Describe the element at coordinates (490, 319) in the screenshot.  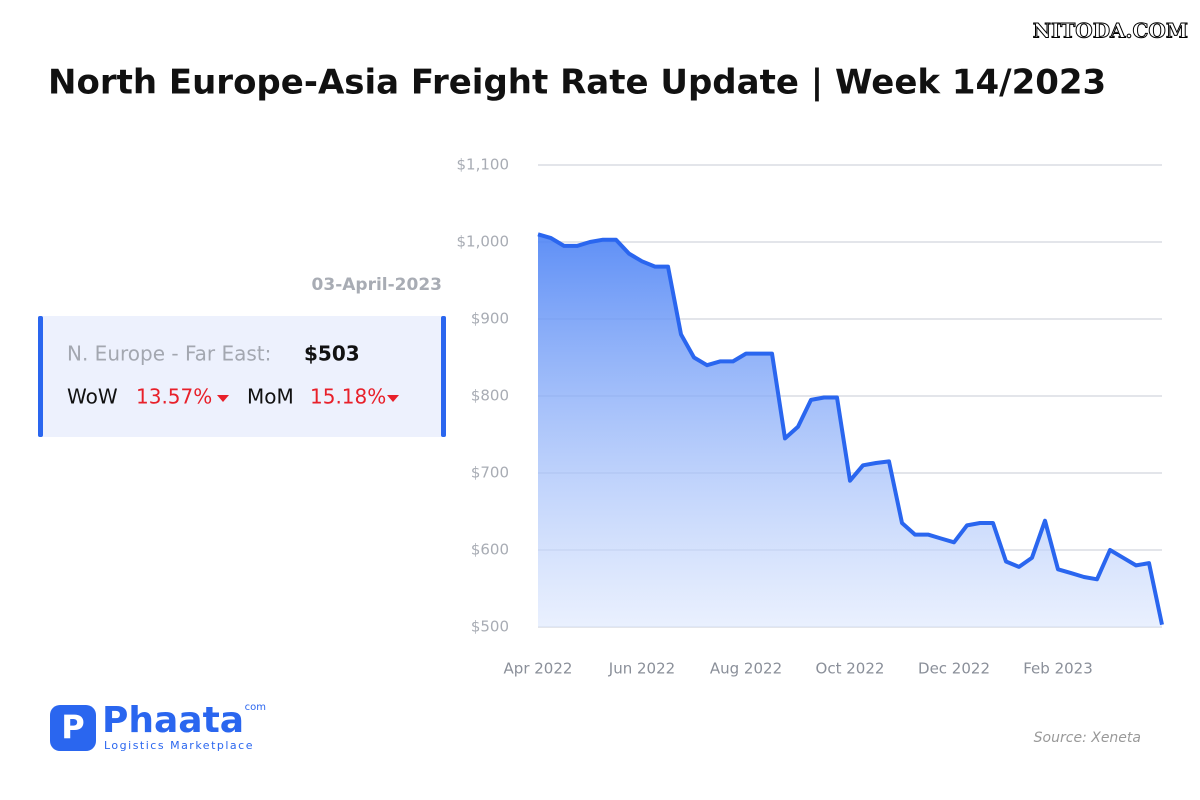
I see `y-tick-label: $900` at that location.